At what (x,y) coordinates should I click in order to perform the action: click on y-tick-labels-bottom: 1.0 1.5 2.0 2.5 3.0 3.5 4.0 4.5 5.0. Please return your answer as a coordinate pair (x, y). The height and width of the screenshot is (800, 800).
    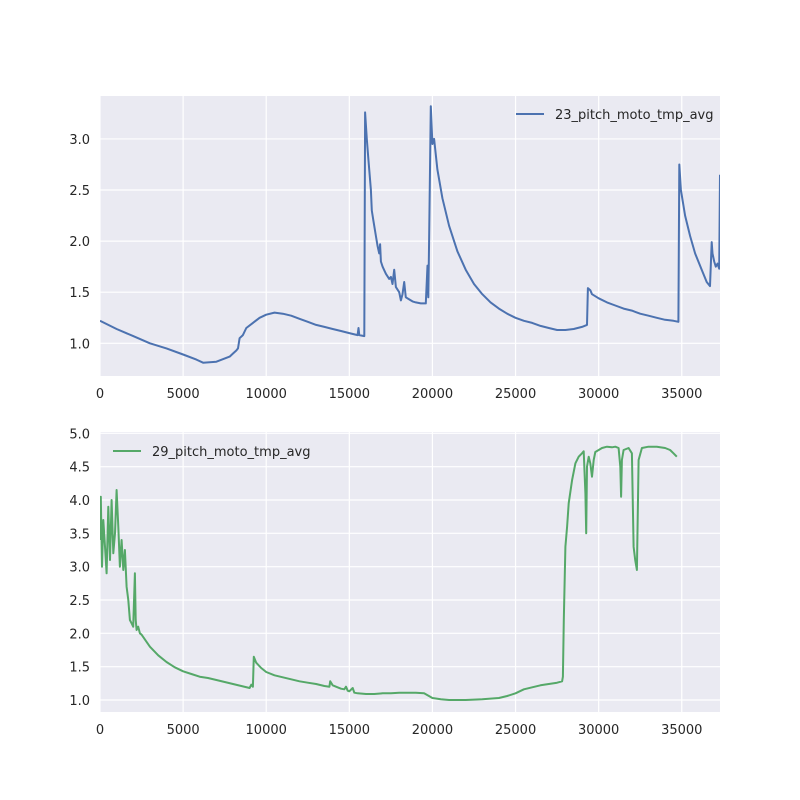
    Looking at the image, I should click on (79, 568).